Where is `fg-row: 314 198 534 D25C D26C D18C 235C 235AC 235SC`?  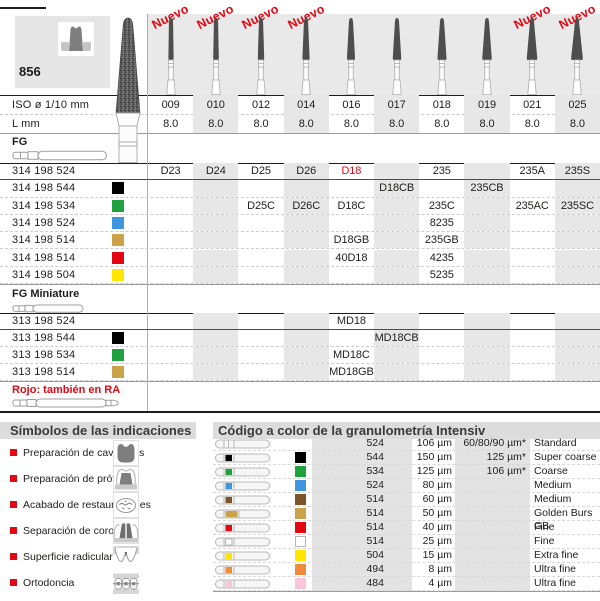
fg-row: 314 198 534 D25C D26C D18C 235C 235AC 235SC is located at coordinates (300, 206).